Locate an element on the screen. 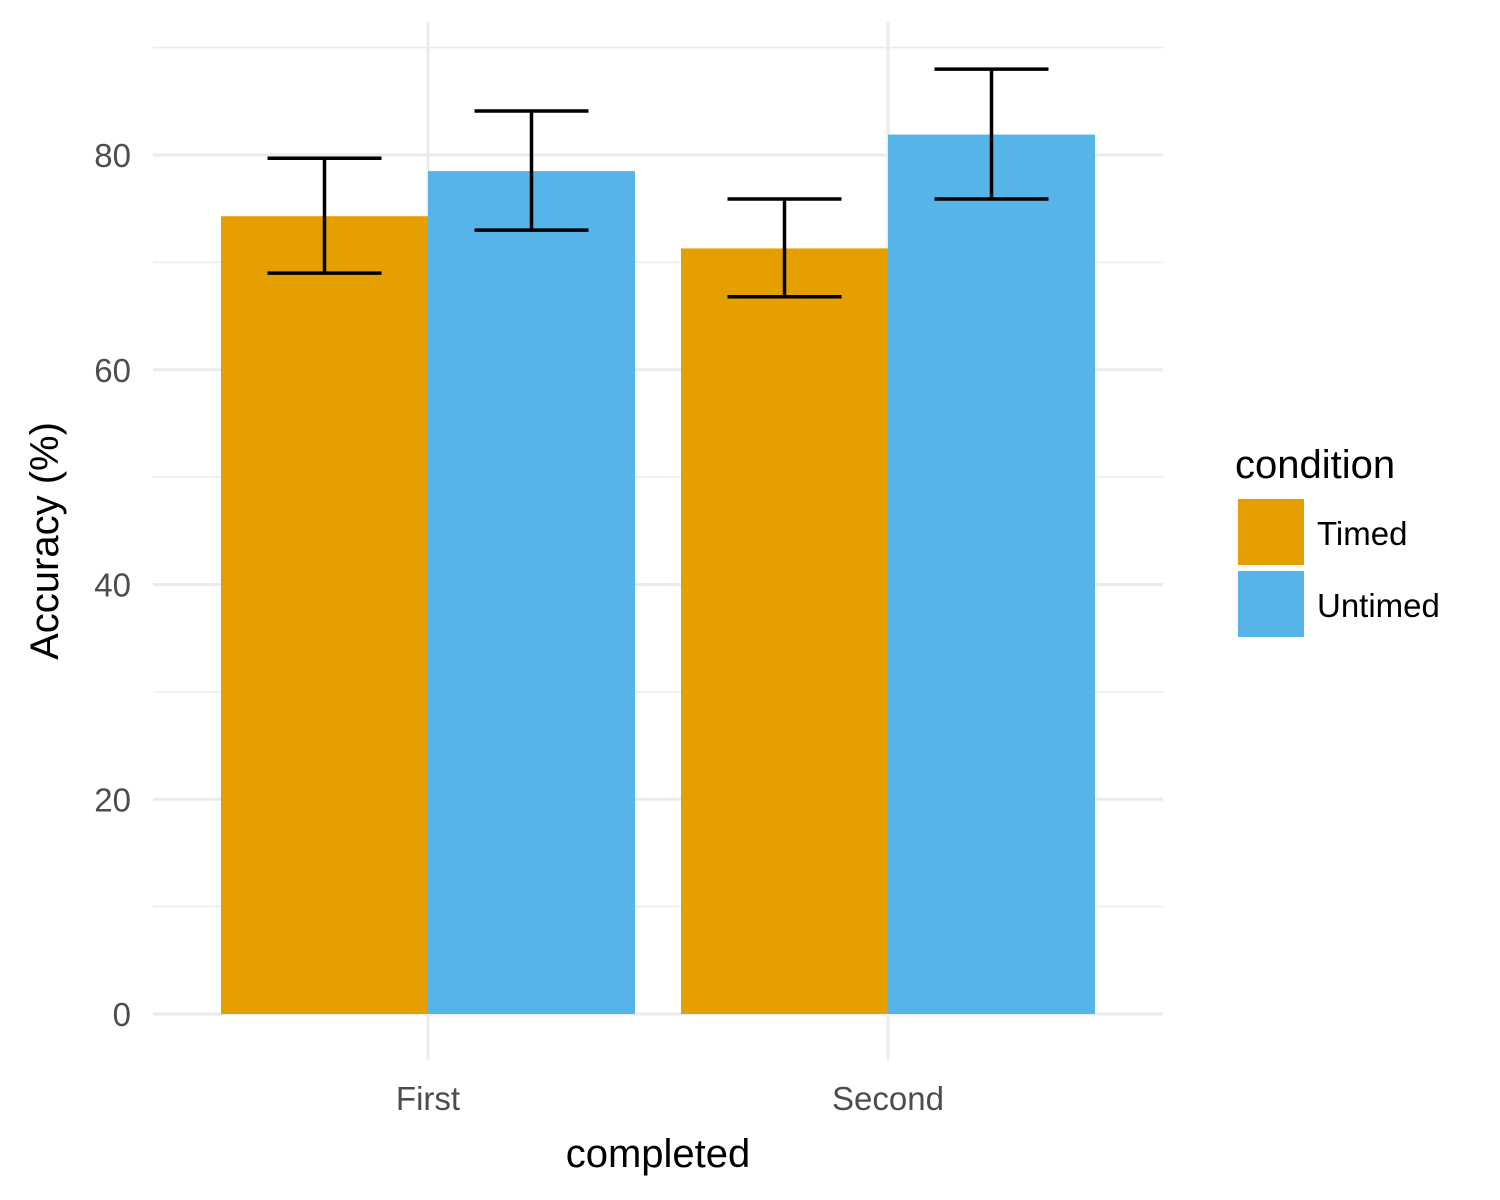 This screenshot has height=1200, width=1500. x-axis-title: completed is located at coordinates (658, 1154).